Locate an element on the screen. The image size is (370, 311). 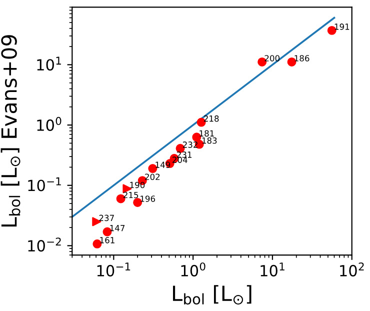
y-axis-title: L$_{bol}$ [L$_{⊙}$] Evans+09 is located at coordinates (10, 131).